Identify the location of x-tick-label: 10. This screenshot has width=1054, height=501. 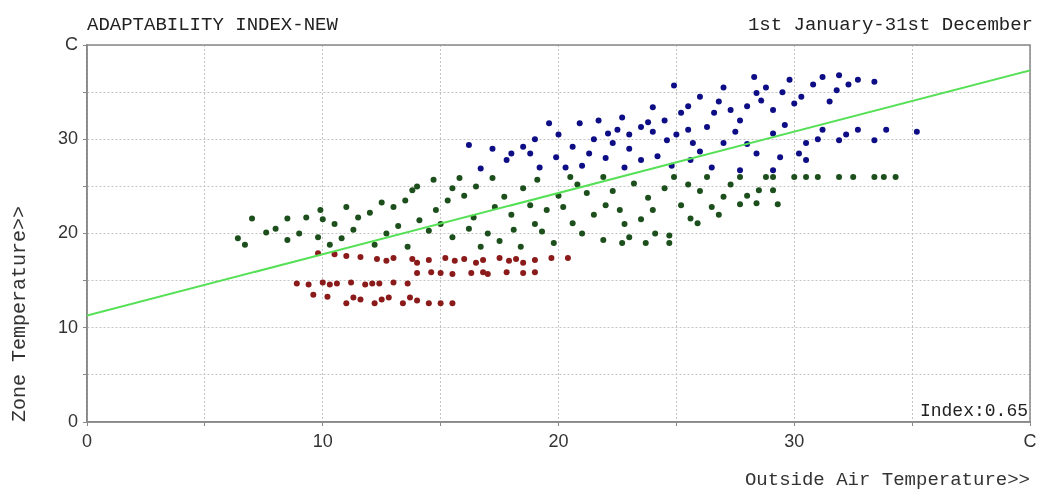
(322, 440).